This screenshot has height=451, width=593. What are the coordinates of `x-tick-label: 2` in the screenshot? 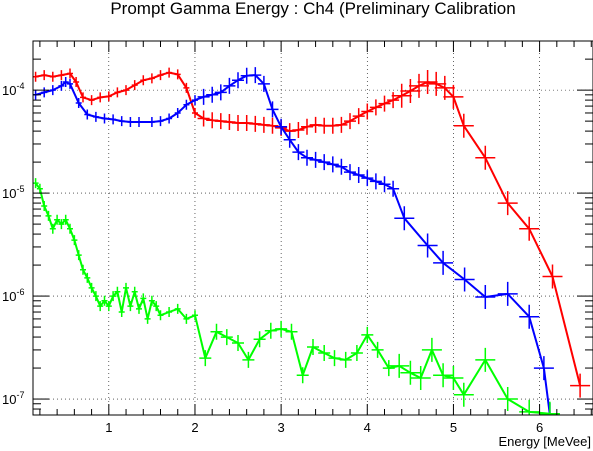 It's located at (194, 427).